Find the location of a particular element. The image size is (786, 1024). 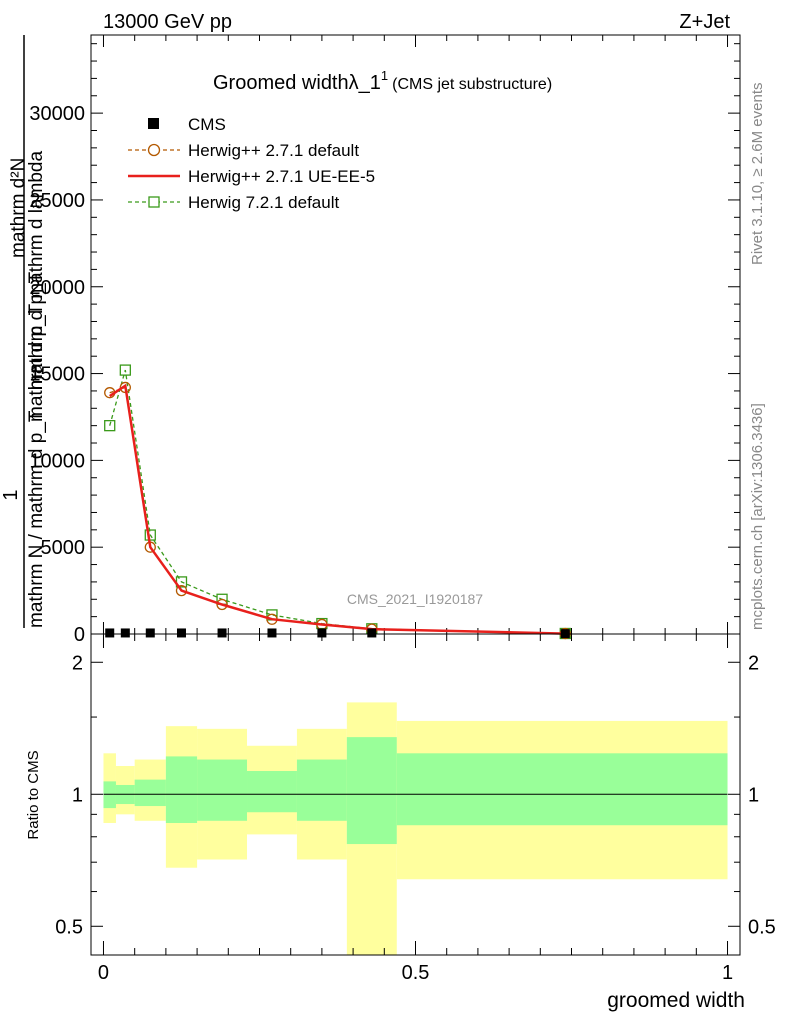

rivet-label: Rivet 3.1.10, ≥ 2.6M events is located at coordinates (757, 174).